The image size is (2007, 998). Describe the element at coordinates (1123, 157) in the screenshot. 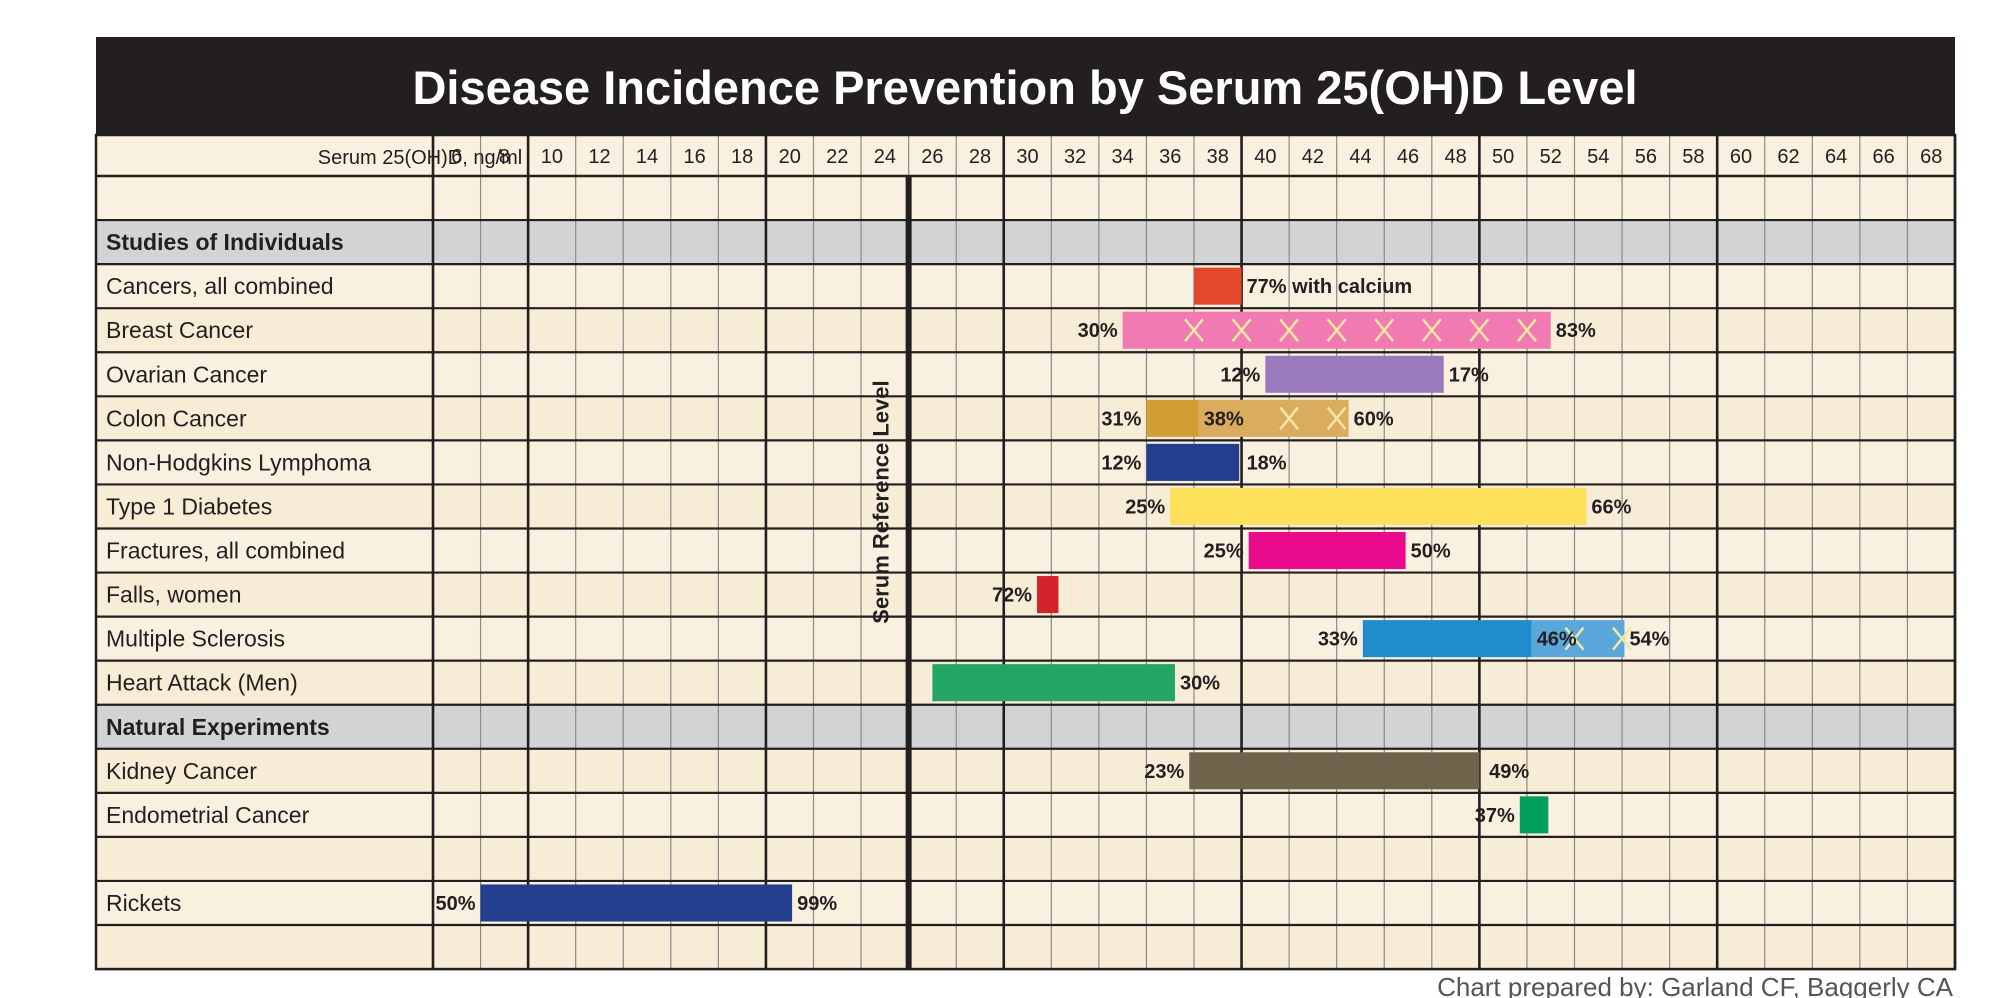

I see `x-tick-label: 34` at that location.